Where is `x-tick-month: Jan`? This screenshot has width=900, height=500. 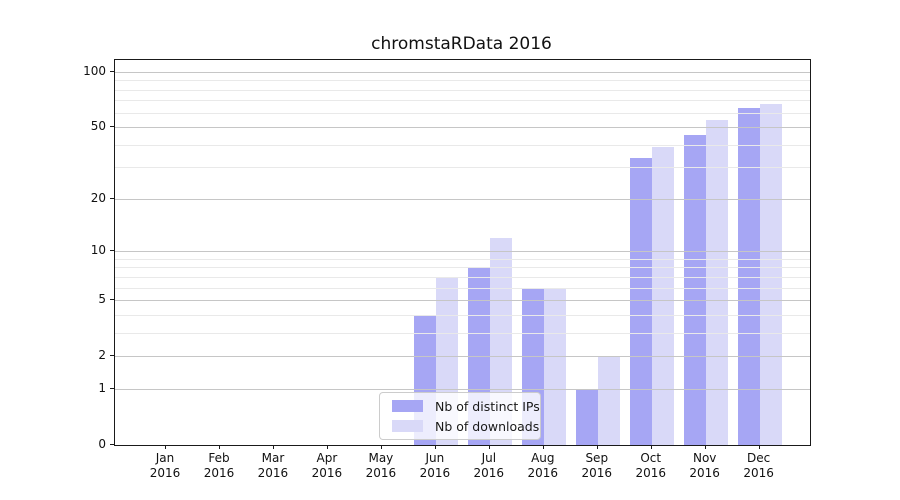 x-tick-month: Jan is located at coordinates (165, 458).